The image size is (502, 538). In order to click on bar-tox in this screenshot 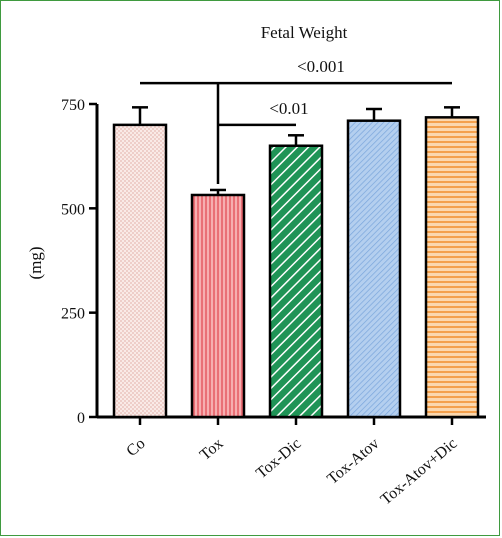, I will do `click(218, 306)`.